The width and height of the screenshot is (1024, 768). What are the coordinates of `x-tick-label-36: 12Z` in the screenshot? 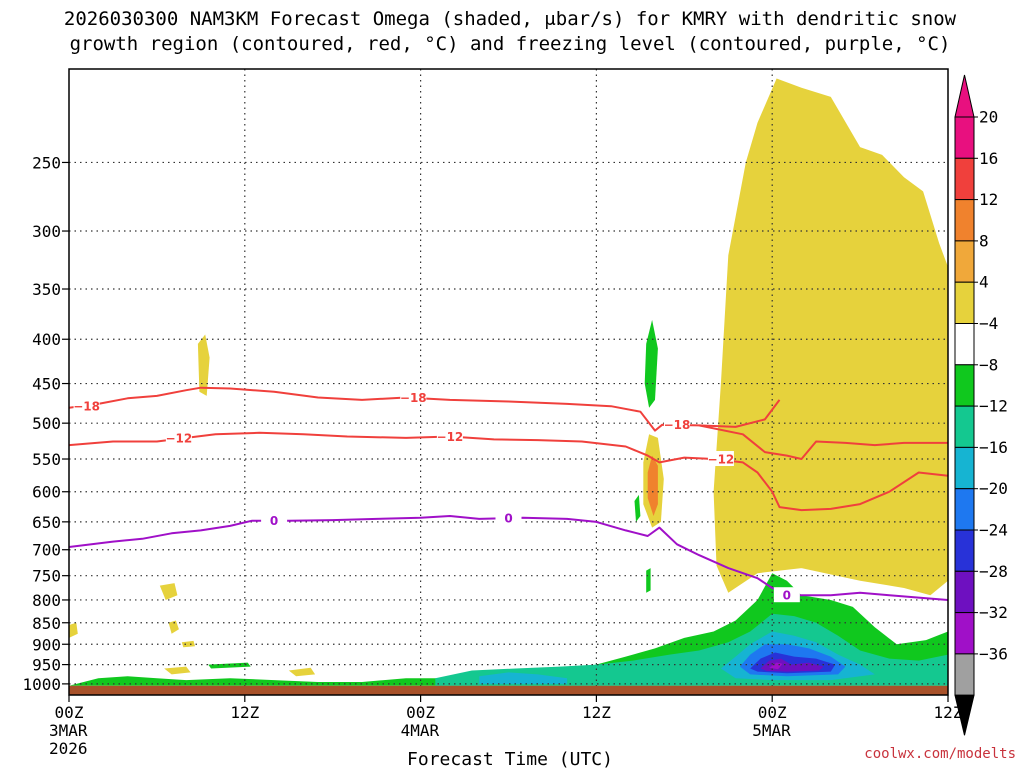 It's located at (596, 712).